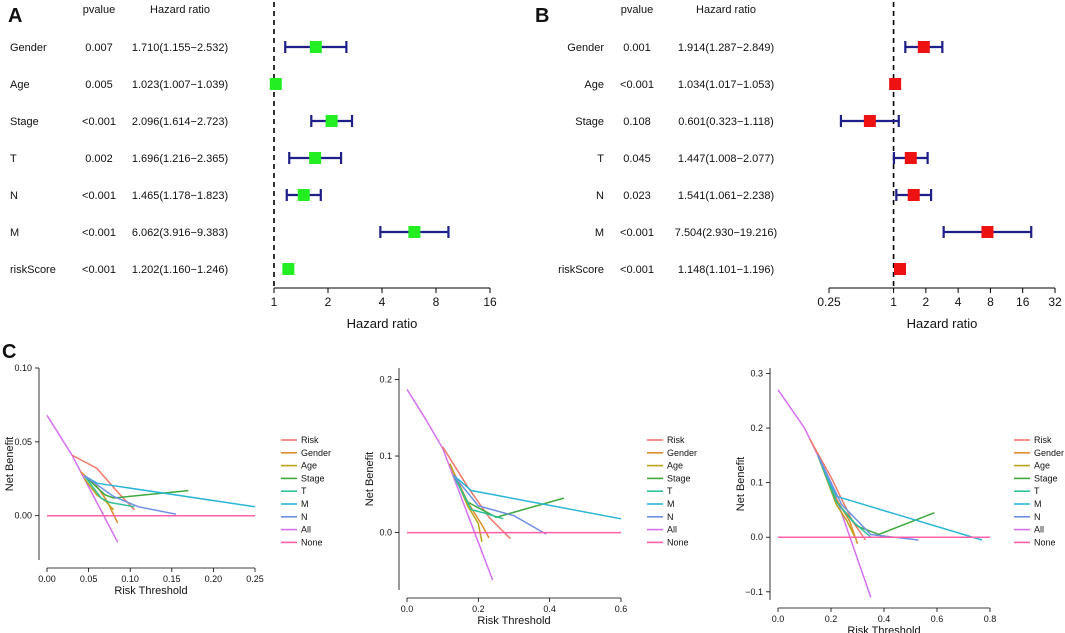 This screenshot has width=1065, height=633. Describe the element at coordinates (637, 85) in the screenshot. I see `row-pvalue-age: <0.001` at that location.